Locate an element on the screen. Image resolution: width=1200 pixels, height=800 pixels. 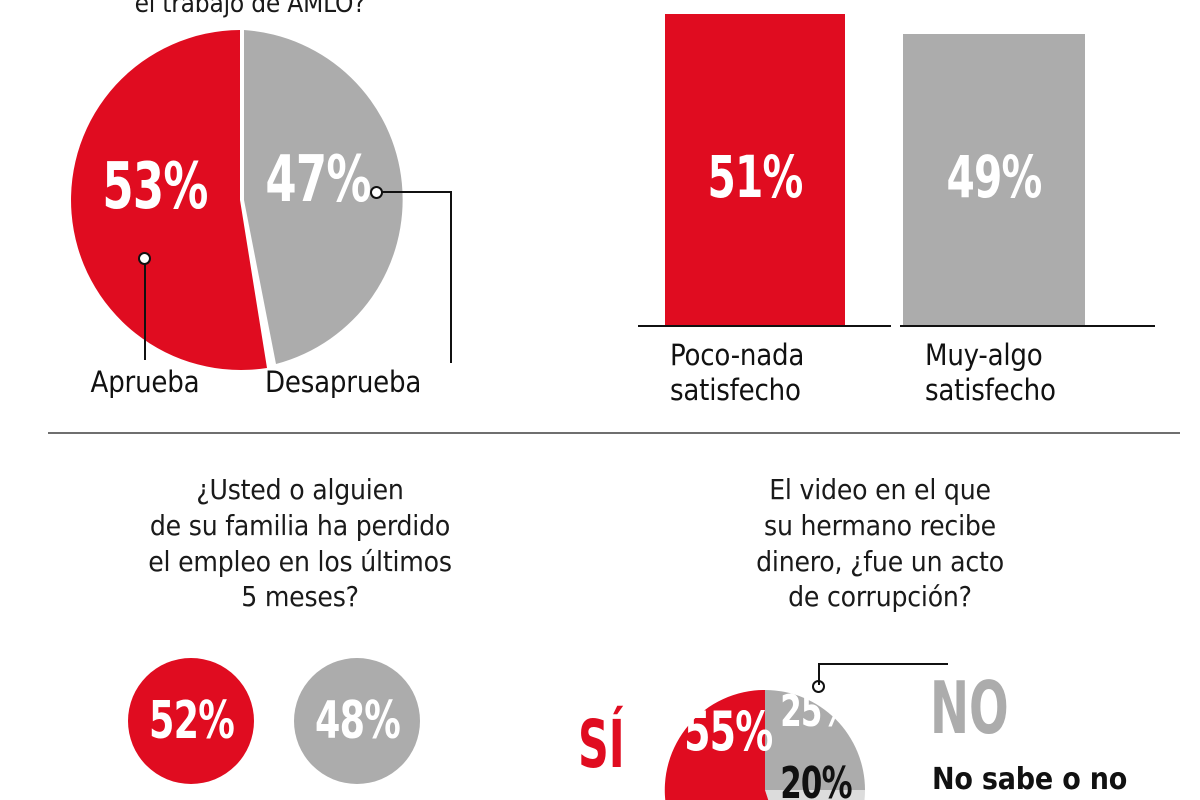
pie-slice-nosabe is located at coordinates (815, 795).